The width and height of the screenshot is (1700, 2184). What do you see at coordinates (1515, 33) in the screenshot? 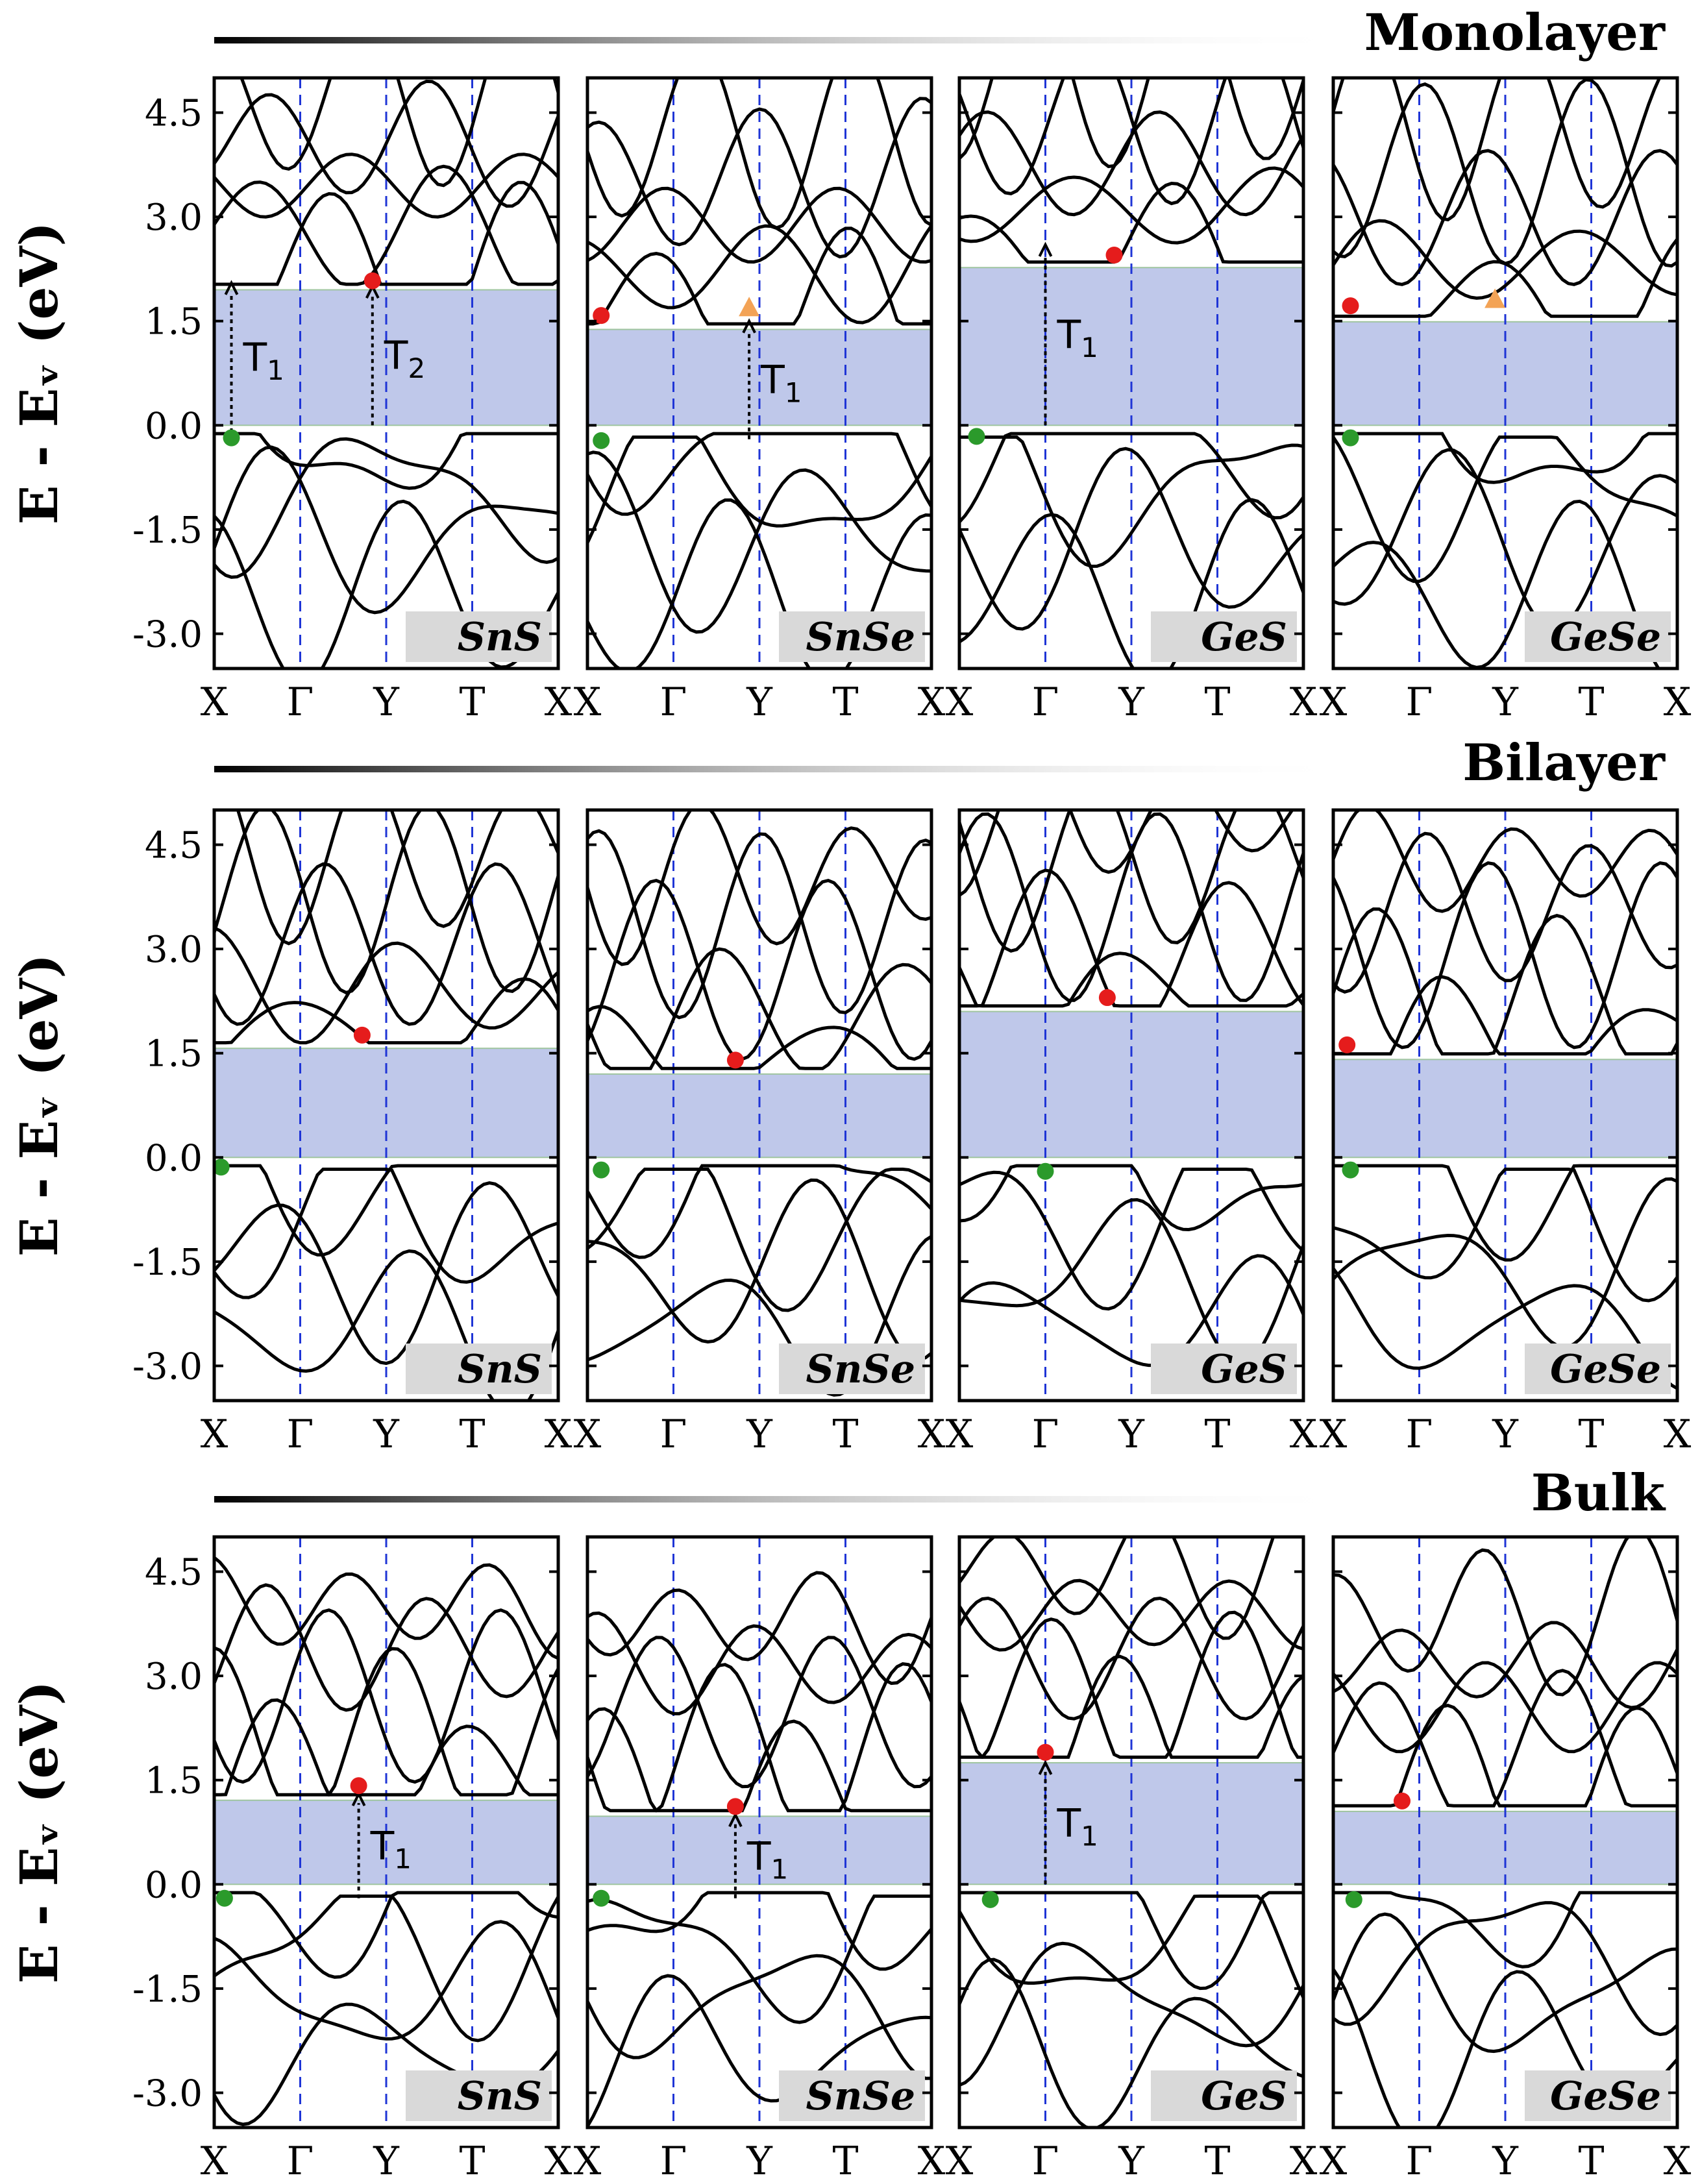
I see `row-title: Monolayer` at bounding box center [1515, 33].